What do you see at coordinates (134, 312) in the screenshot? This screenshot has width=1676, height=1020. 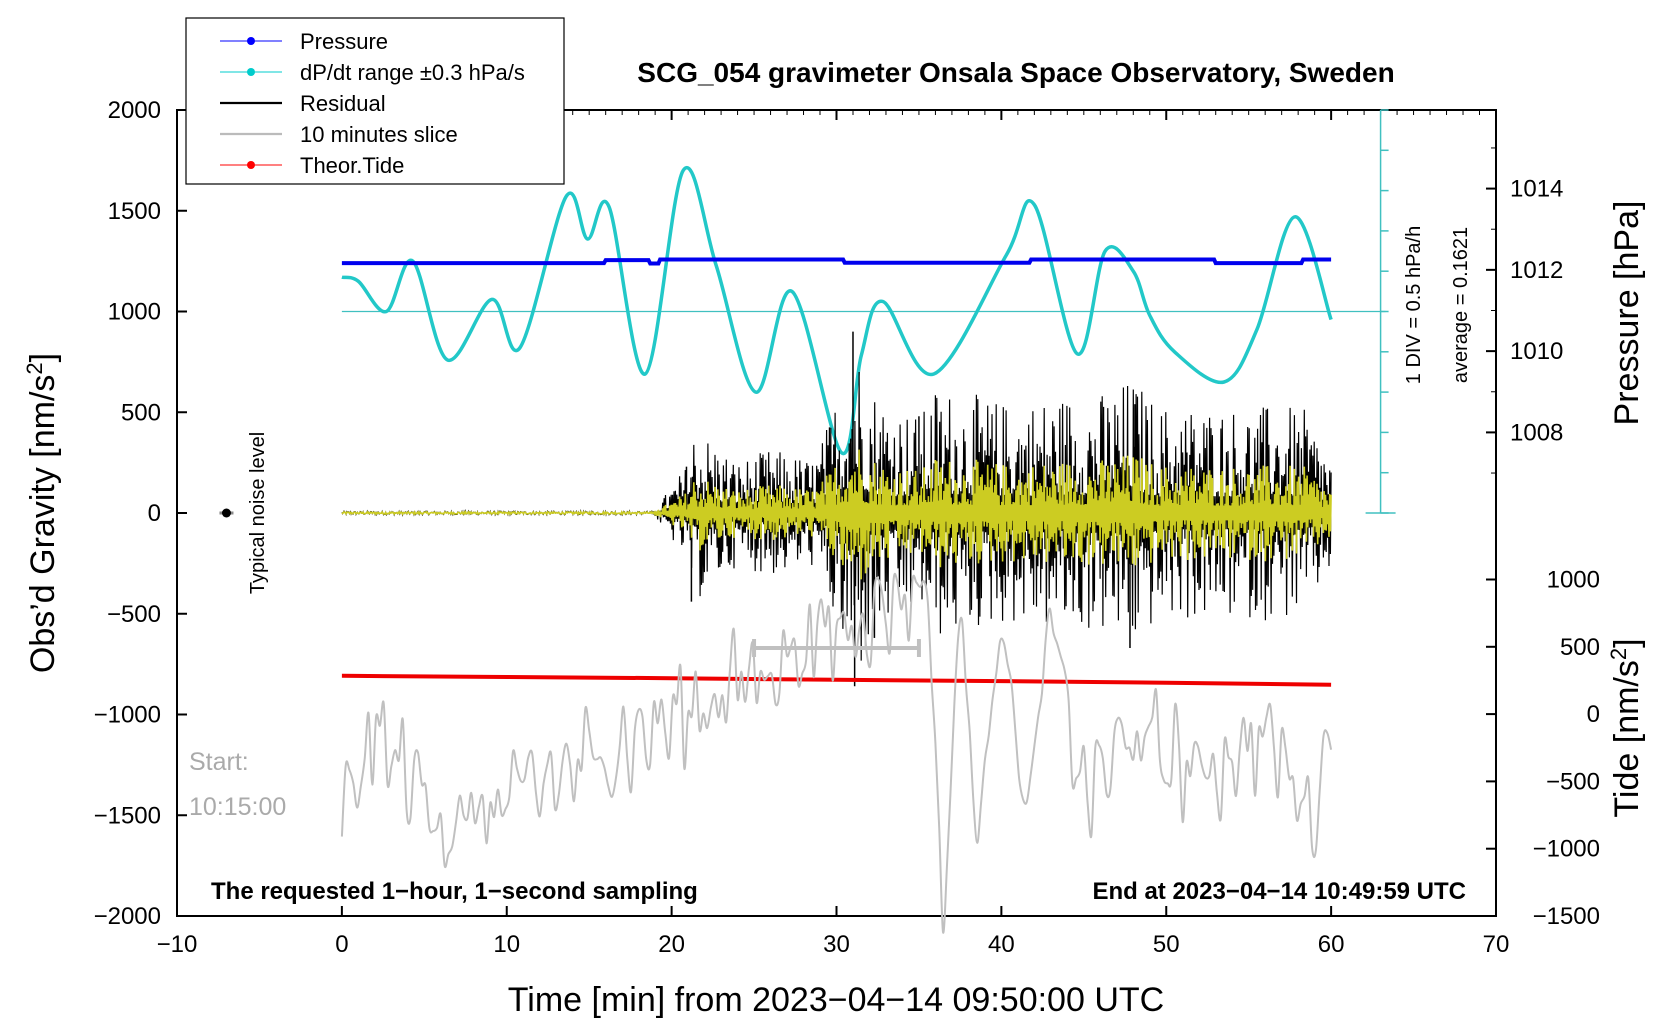 I see `y-left-tick-label: 1000` at bounding box center [134, 312].